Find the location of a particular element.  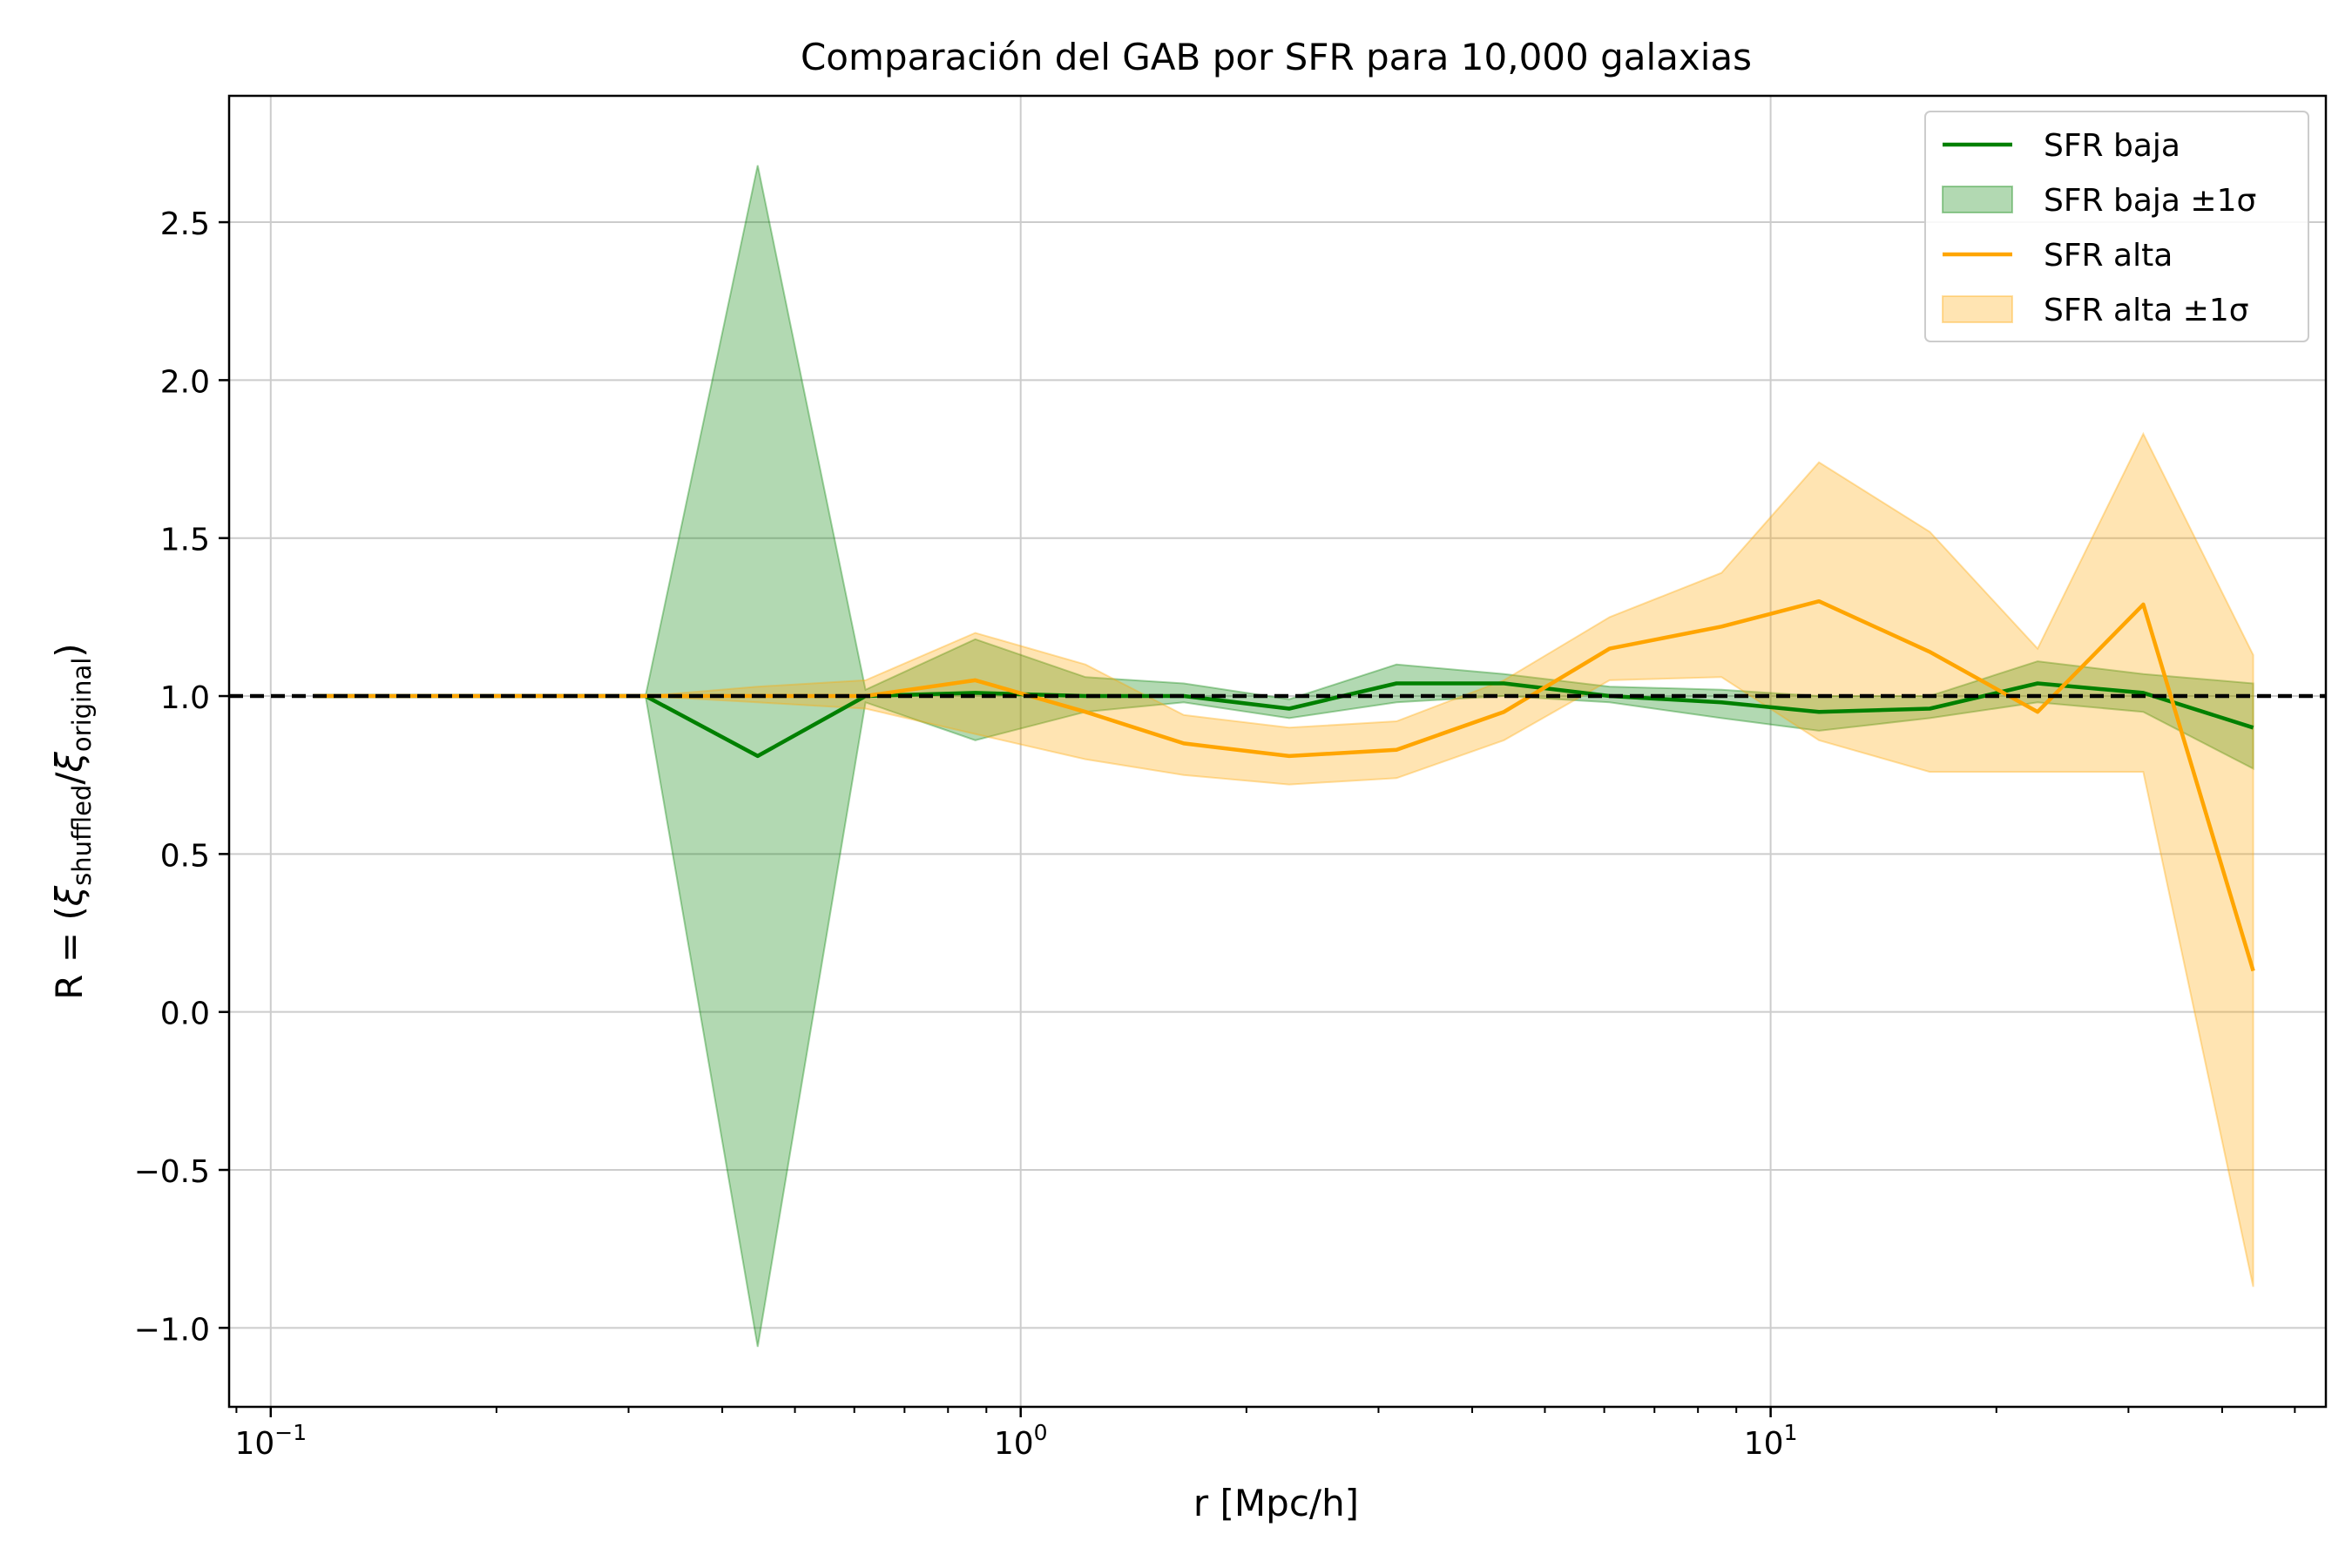

y-tick-label: 0.5 is located at coordinates (185, 856).